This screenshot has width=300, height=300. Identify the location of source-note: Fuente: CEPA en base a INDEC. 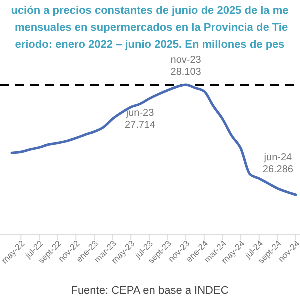
(150, 291).